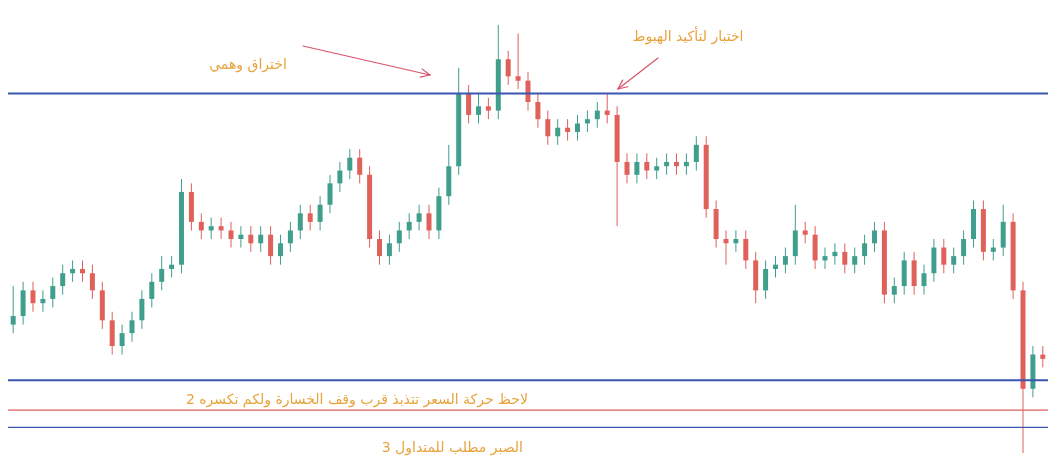  What do you see at coordinates (688, 35) in the screenshot?
I see `annotation: اختبار لتأكيد الهبوط` at bounding box center [688, 35].